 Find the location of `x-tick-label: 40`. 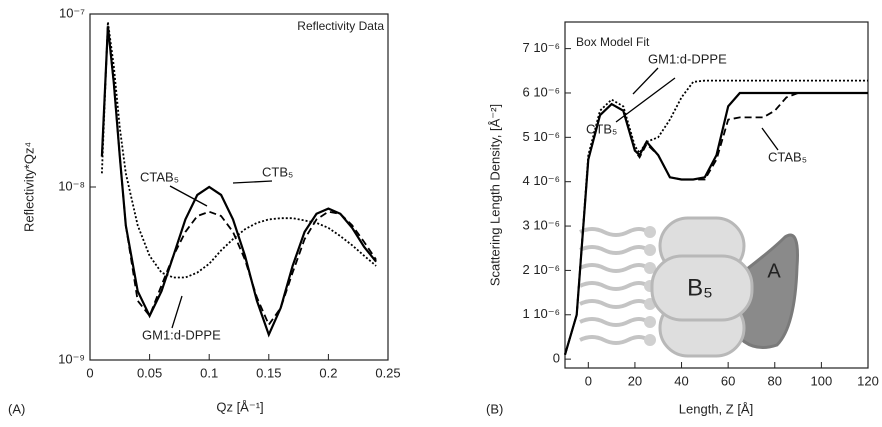

x-tick-label: 40 is located at coordinates (681, 380).